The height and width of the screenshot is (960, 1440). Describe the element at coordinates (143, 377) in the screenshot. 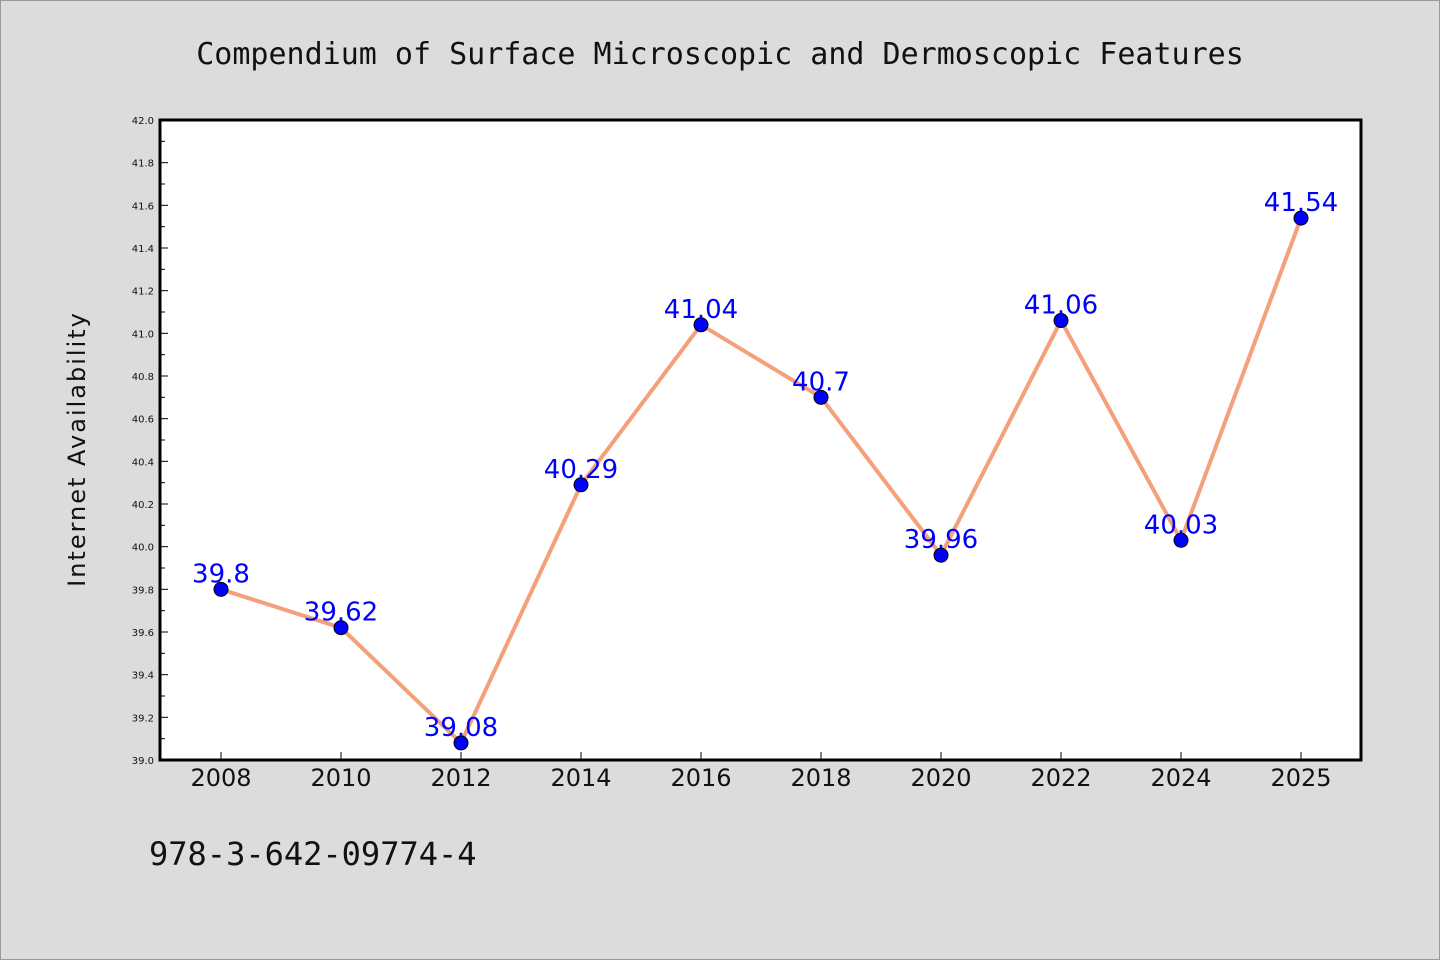

I see `y-tick-label: 40.8` at that location.